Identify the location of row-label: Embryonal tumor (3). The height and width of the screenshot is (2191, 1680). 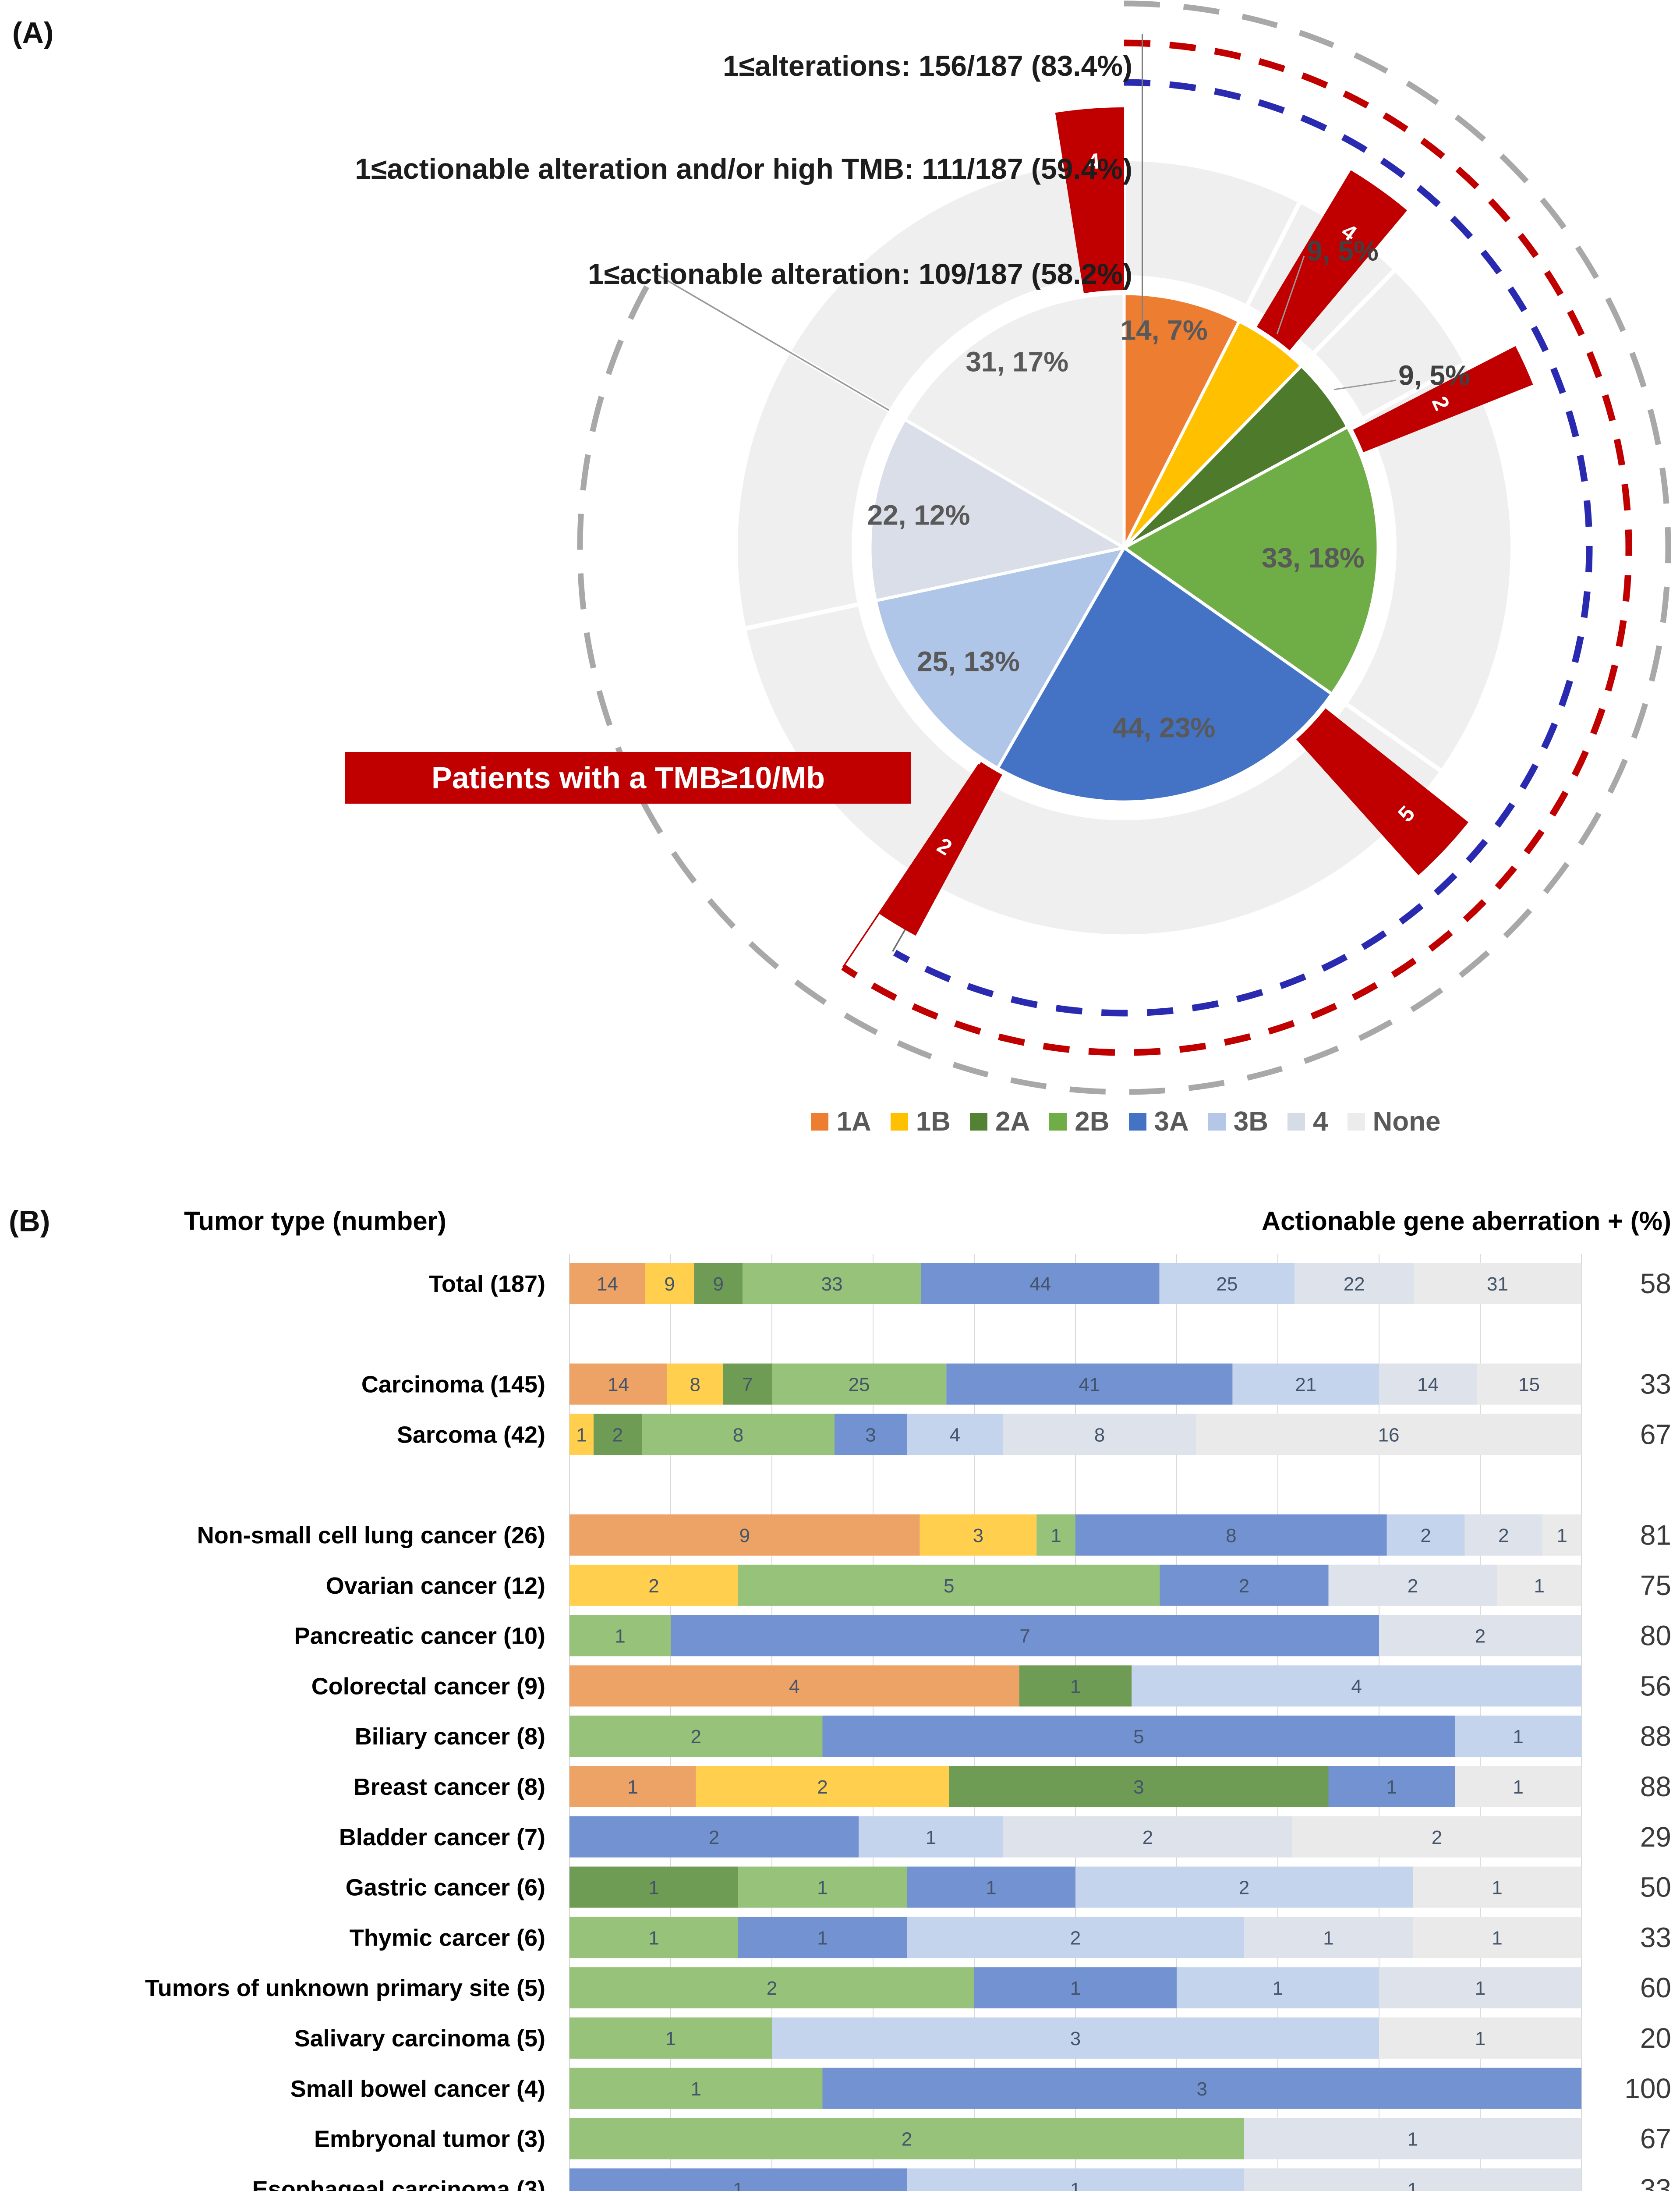
(429, 2139).